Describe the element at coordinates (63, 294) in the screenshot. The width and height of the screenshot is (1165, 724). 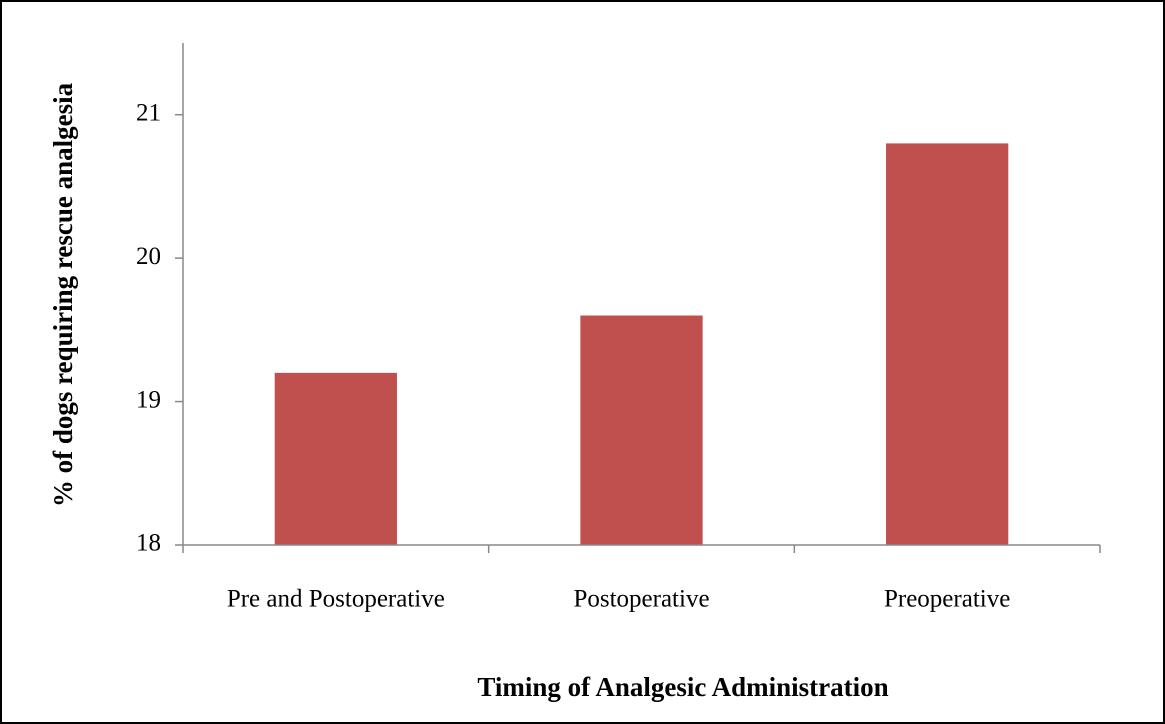
I see `y-axis-title: % of dogs requiring rescue analgesia` at that location.